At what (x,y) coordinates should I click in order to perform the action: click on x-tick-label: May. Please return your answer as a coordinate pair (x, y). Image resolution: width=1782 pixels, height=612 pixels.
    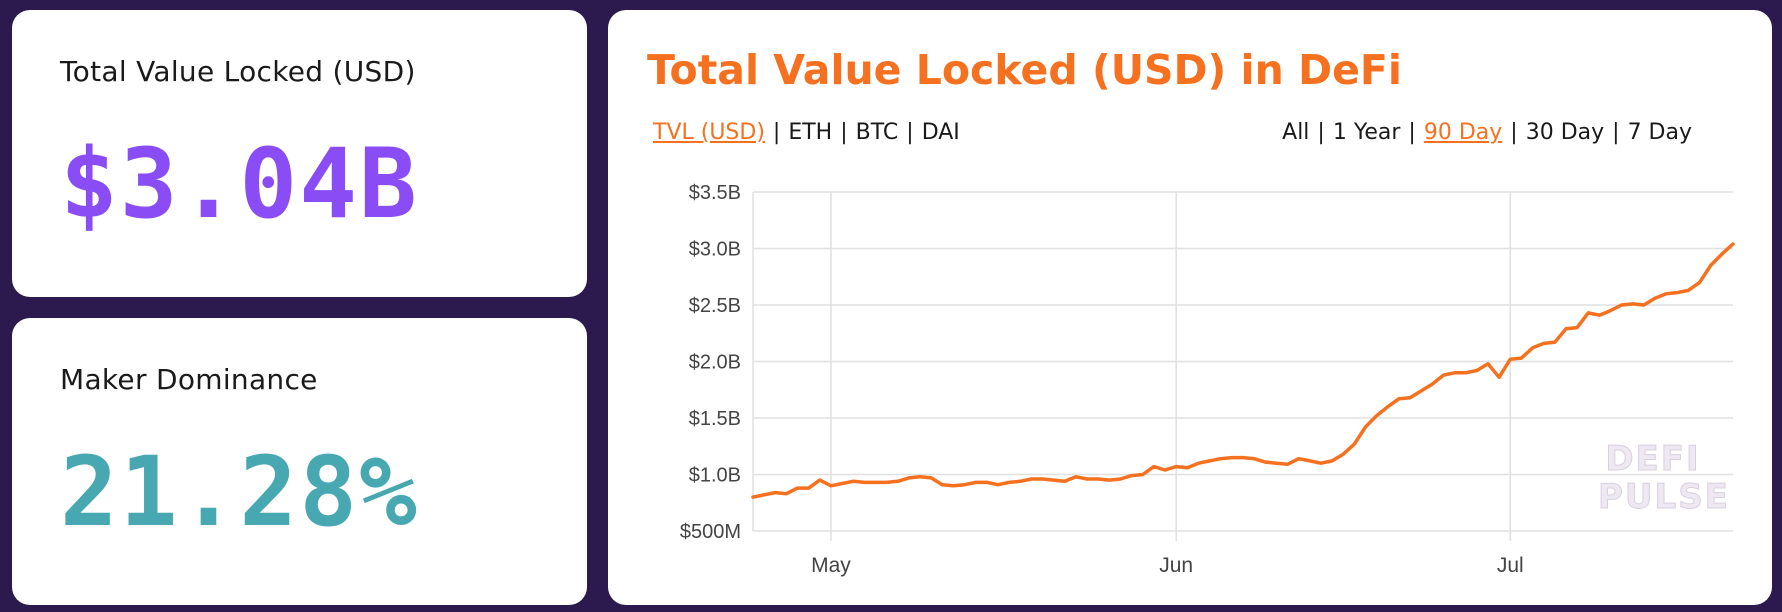
    Looking at the image, I should click on (831, 565).